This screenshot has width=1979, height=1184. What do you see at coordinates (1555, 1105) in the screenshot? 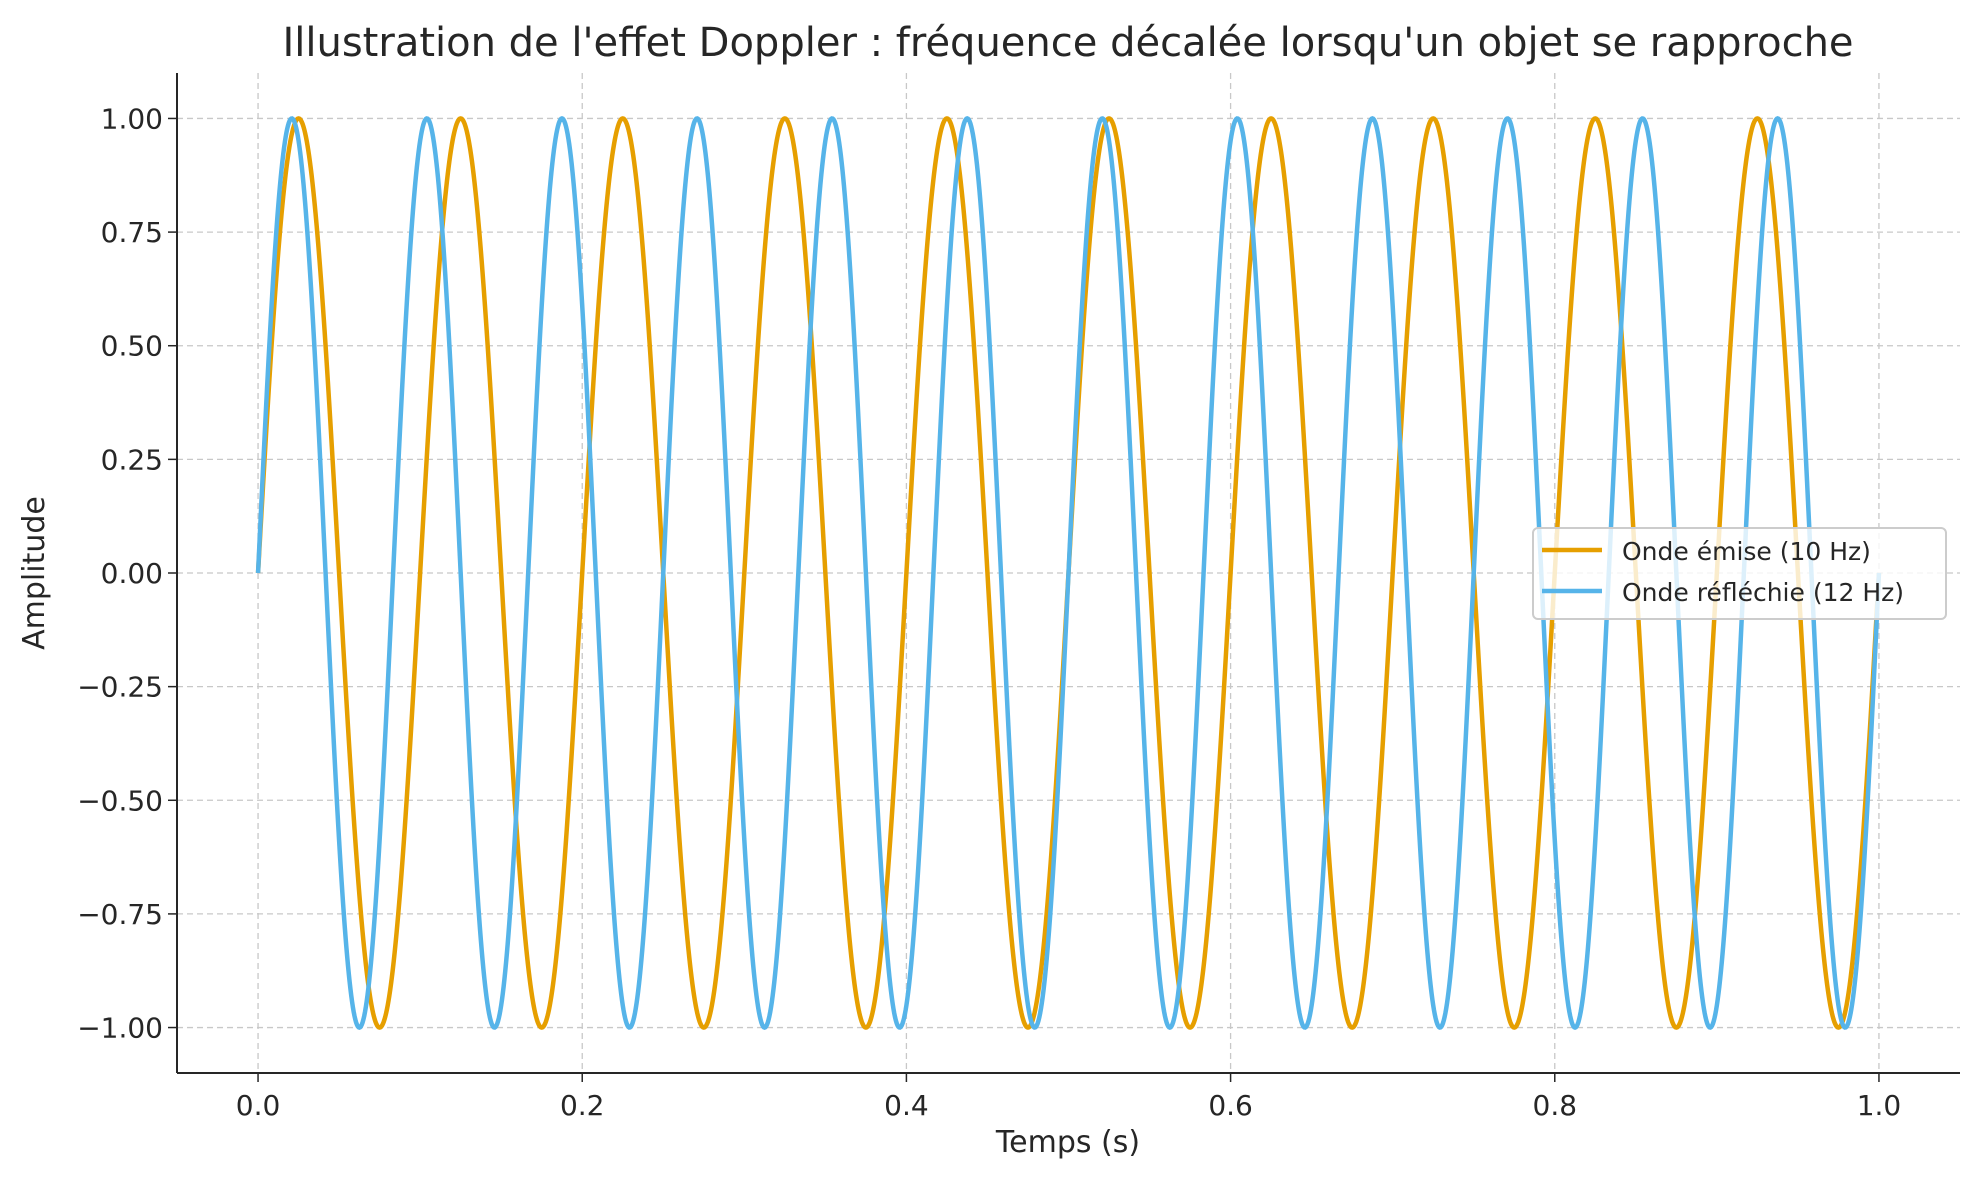
I see `x-tick-label: 0.8` at bounding box center [1555, 1105].